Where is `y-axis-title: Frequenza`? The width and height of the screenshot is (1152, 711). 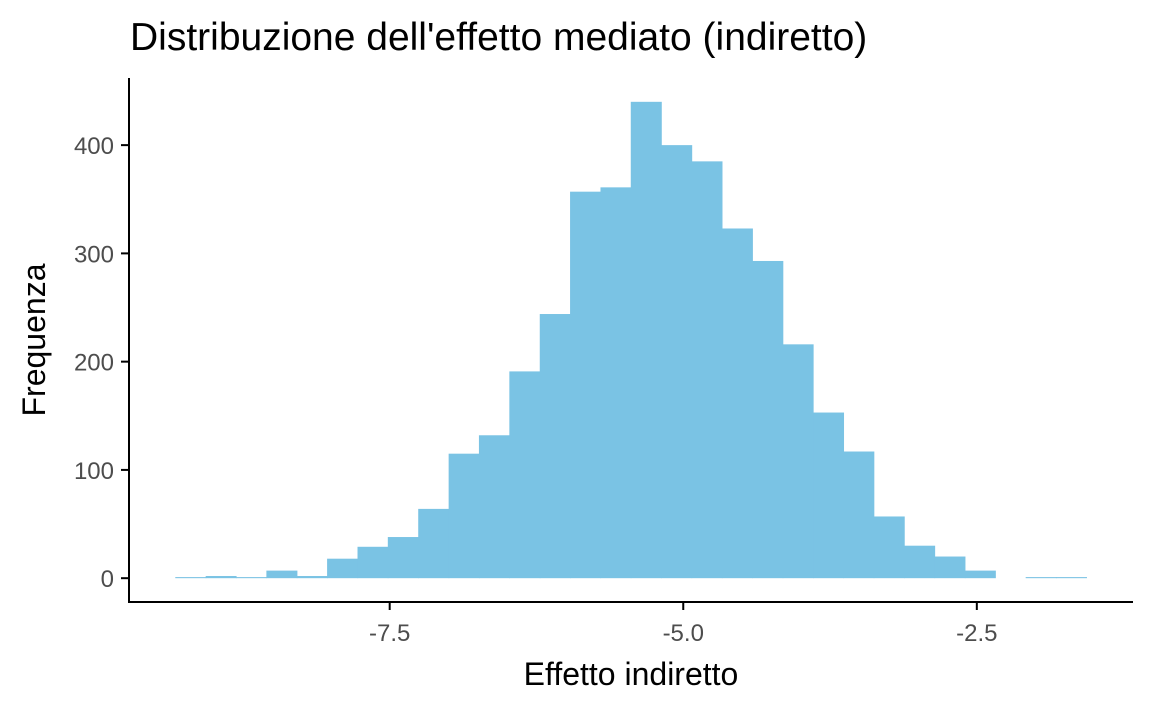
y-axis-title: Frequenza is located at coordinates (34, 339).